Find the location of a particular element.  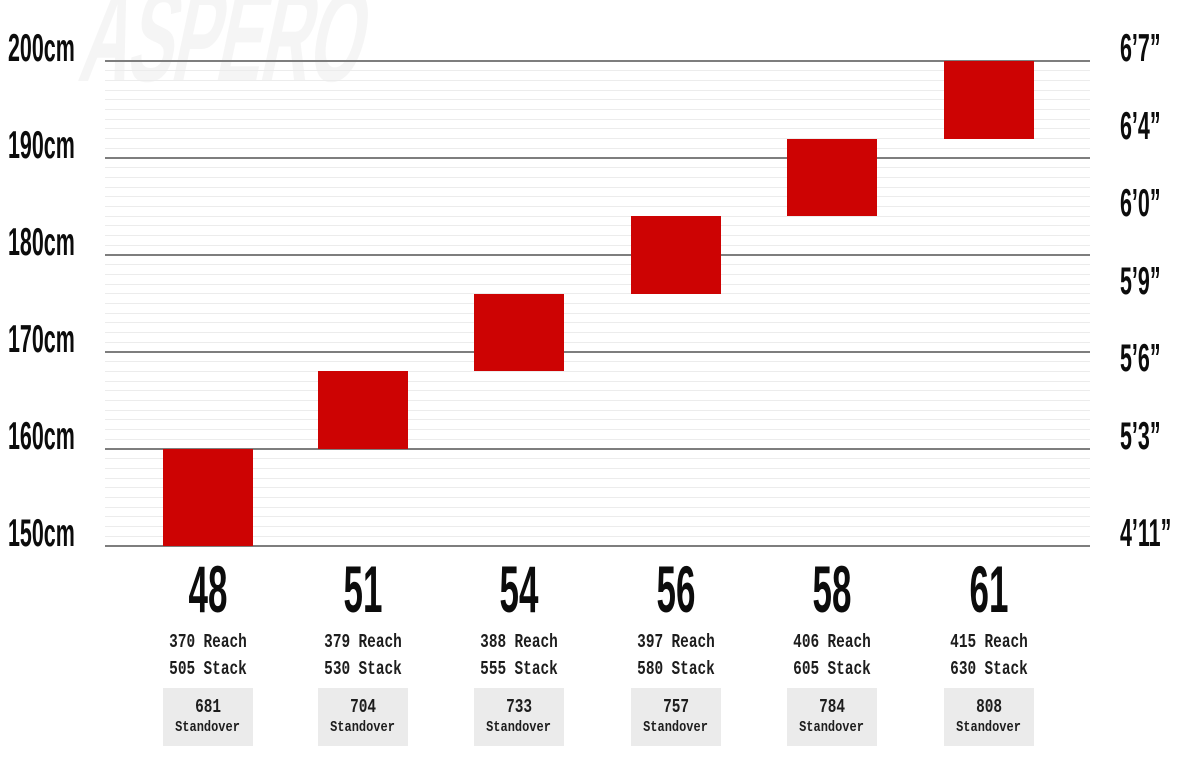

major-gridline-150cm is located at coordinates (597, 546).